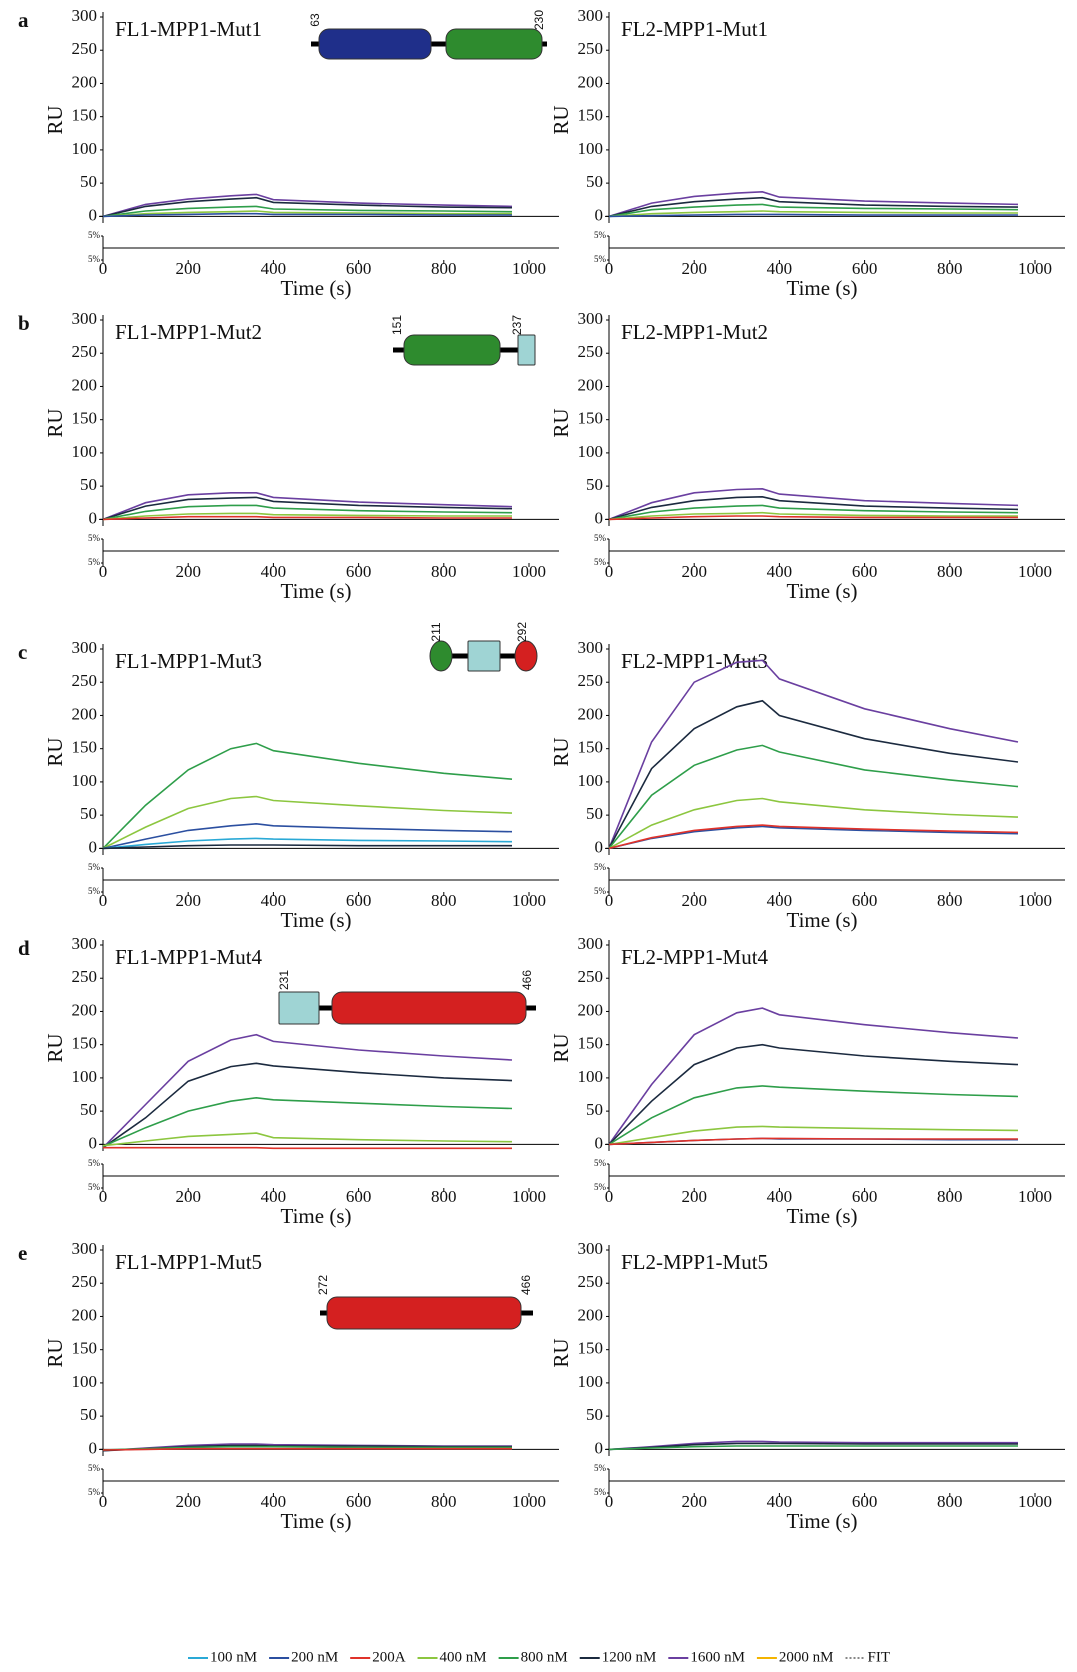 The width and height of the screenshot is (1077, 1672). What do you see at coordinates (55, 422) in the screenshot?
I see `y-axis-label: RU` at bounding box center [55, 422].